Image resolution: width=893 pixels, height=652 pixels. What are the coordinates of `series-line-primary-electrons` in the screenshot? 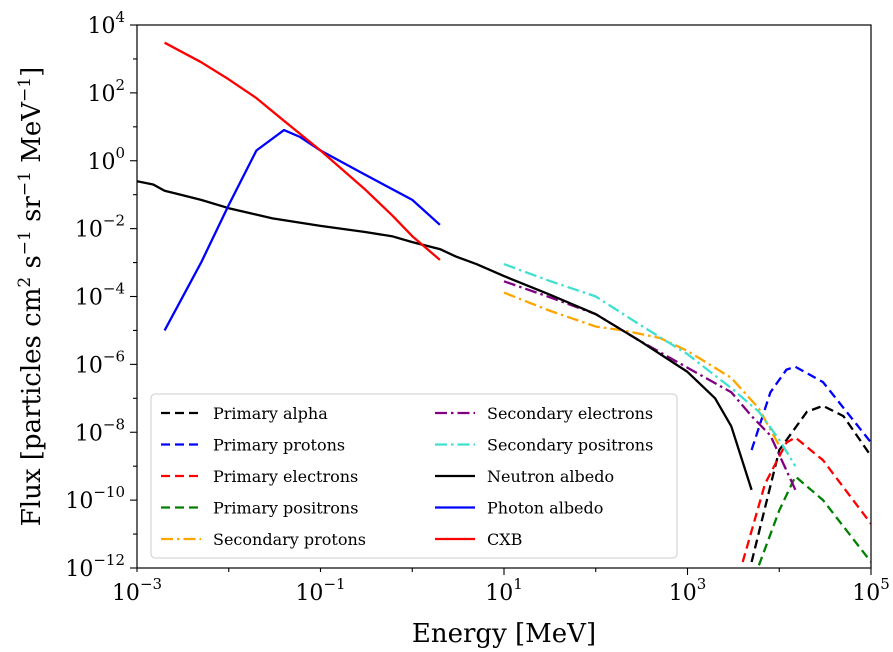 It's located at (806, 499).